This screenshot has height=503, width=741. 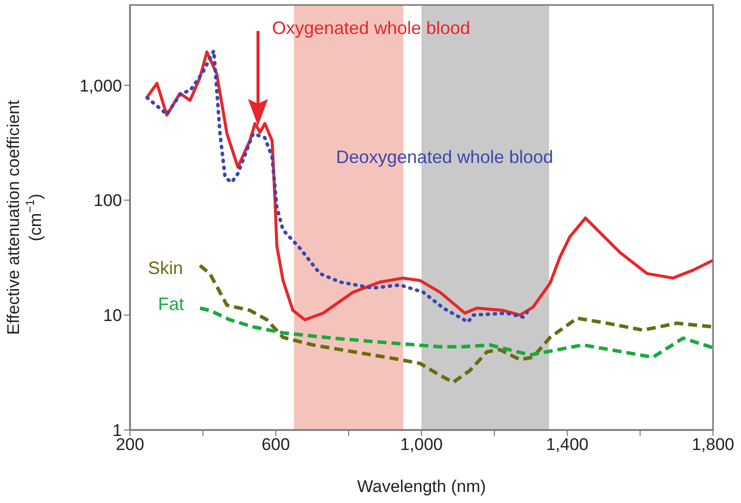 I want to click on y-tick-label: 1,000, so click(x=100, y=86).